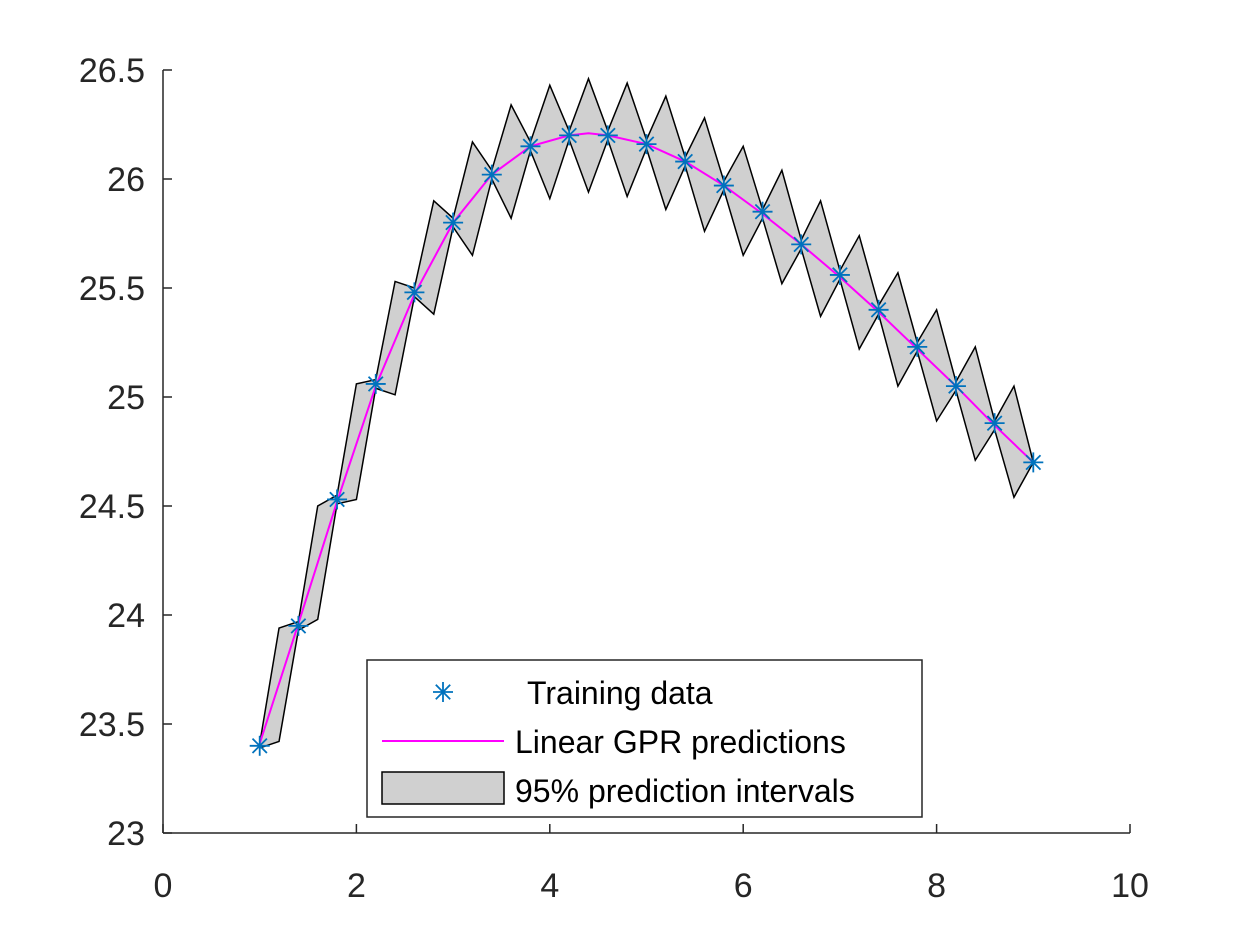  What do you see at coordinates (126, 834) in the screenshot?
I see `y-tick-label: 23` at bounding box center [126, 834].